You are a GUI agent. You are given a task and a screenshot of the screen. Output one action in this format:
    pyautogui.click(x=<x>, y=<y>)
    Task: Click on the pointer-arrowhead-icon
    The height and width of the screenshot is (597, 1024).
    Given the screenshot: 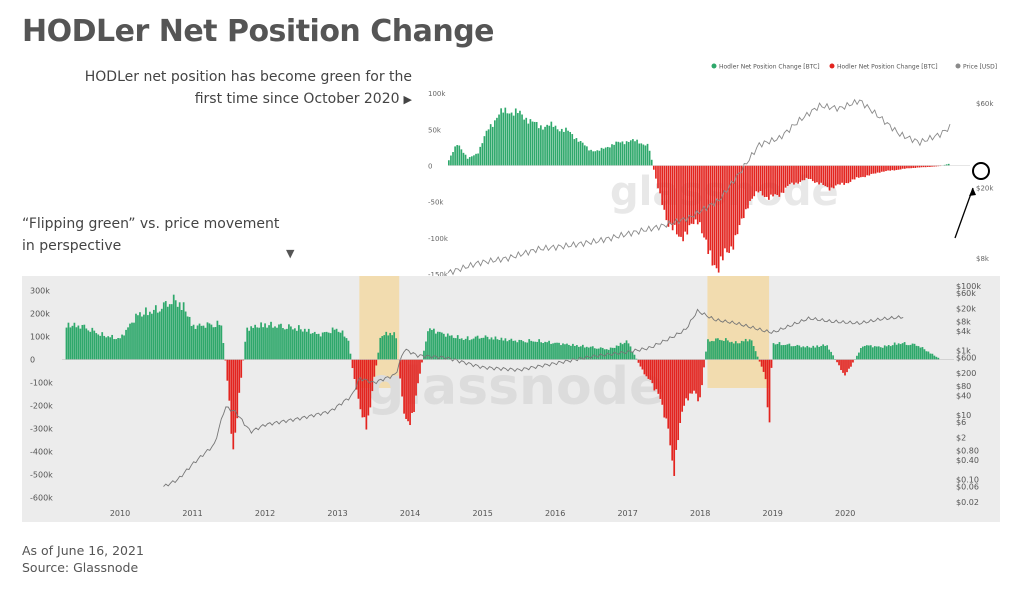 What is the action you would take?
    pyautogui.click(x=972, y=192)
    